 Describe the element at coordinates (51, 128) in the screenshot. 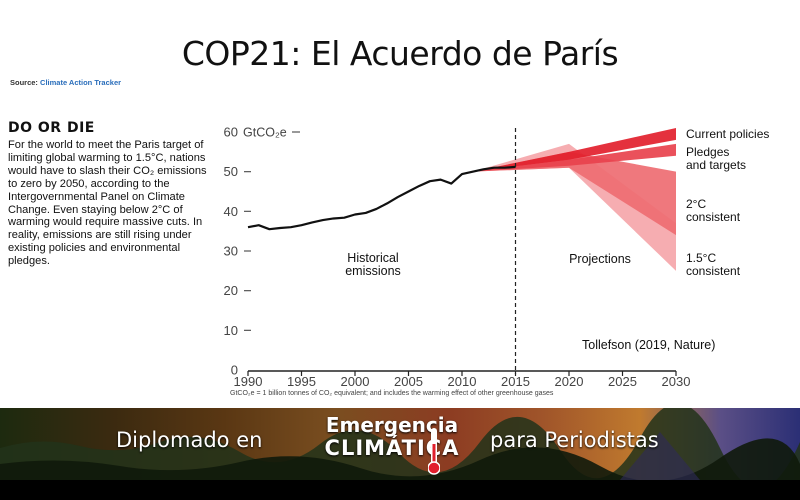

I see `sidebar-heading: DO OR DIE` at that location.